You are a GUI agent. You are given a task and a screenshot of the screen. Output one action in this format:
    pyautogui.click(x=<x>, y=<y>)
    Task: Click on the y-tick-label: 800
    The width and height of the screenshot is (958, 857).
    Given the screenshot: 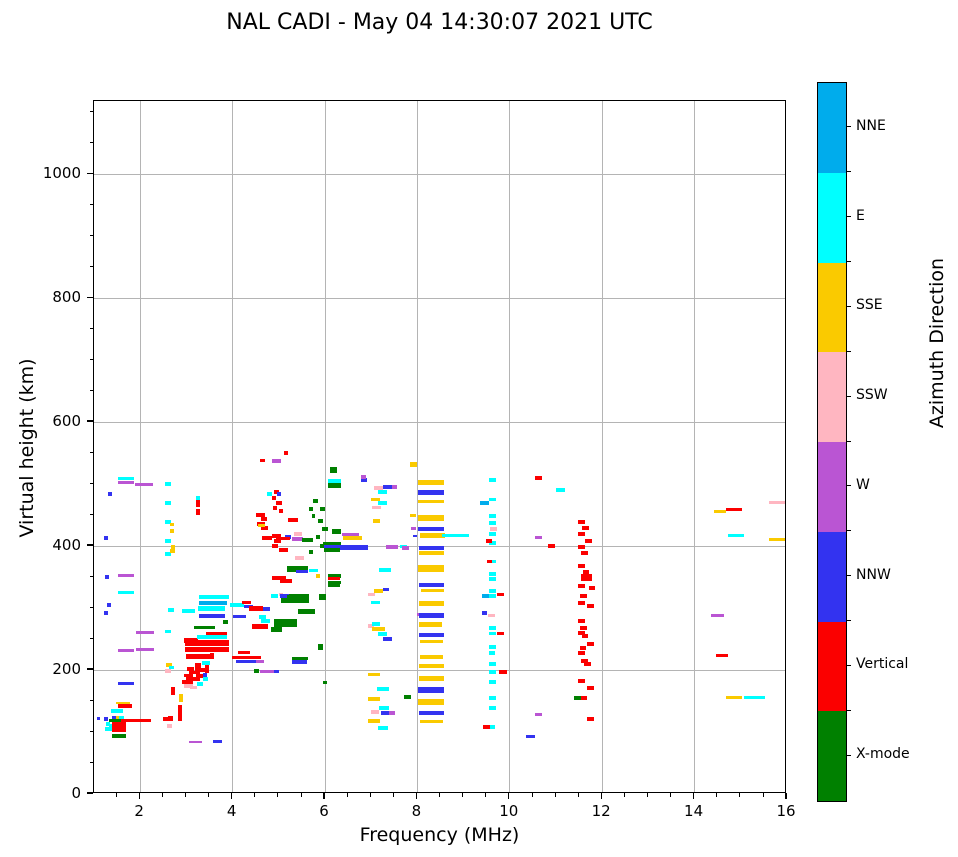 What is the action you would take?
    pyautogui.click(x=66, y=297)
    